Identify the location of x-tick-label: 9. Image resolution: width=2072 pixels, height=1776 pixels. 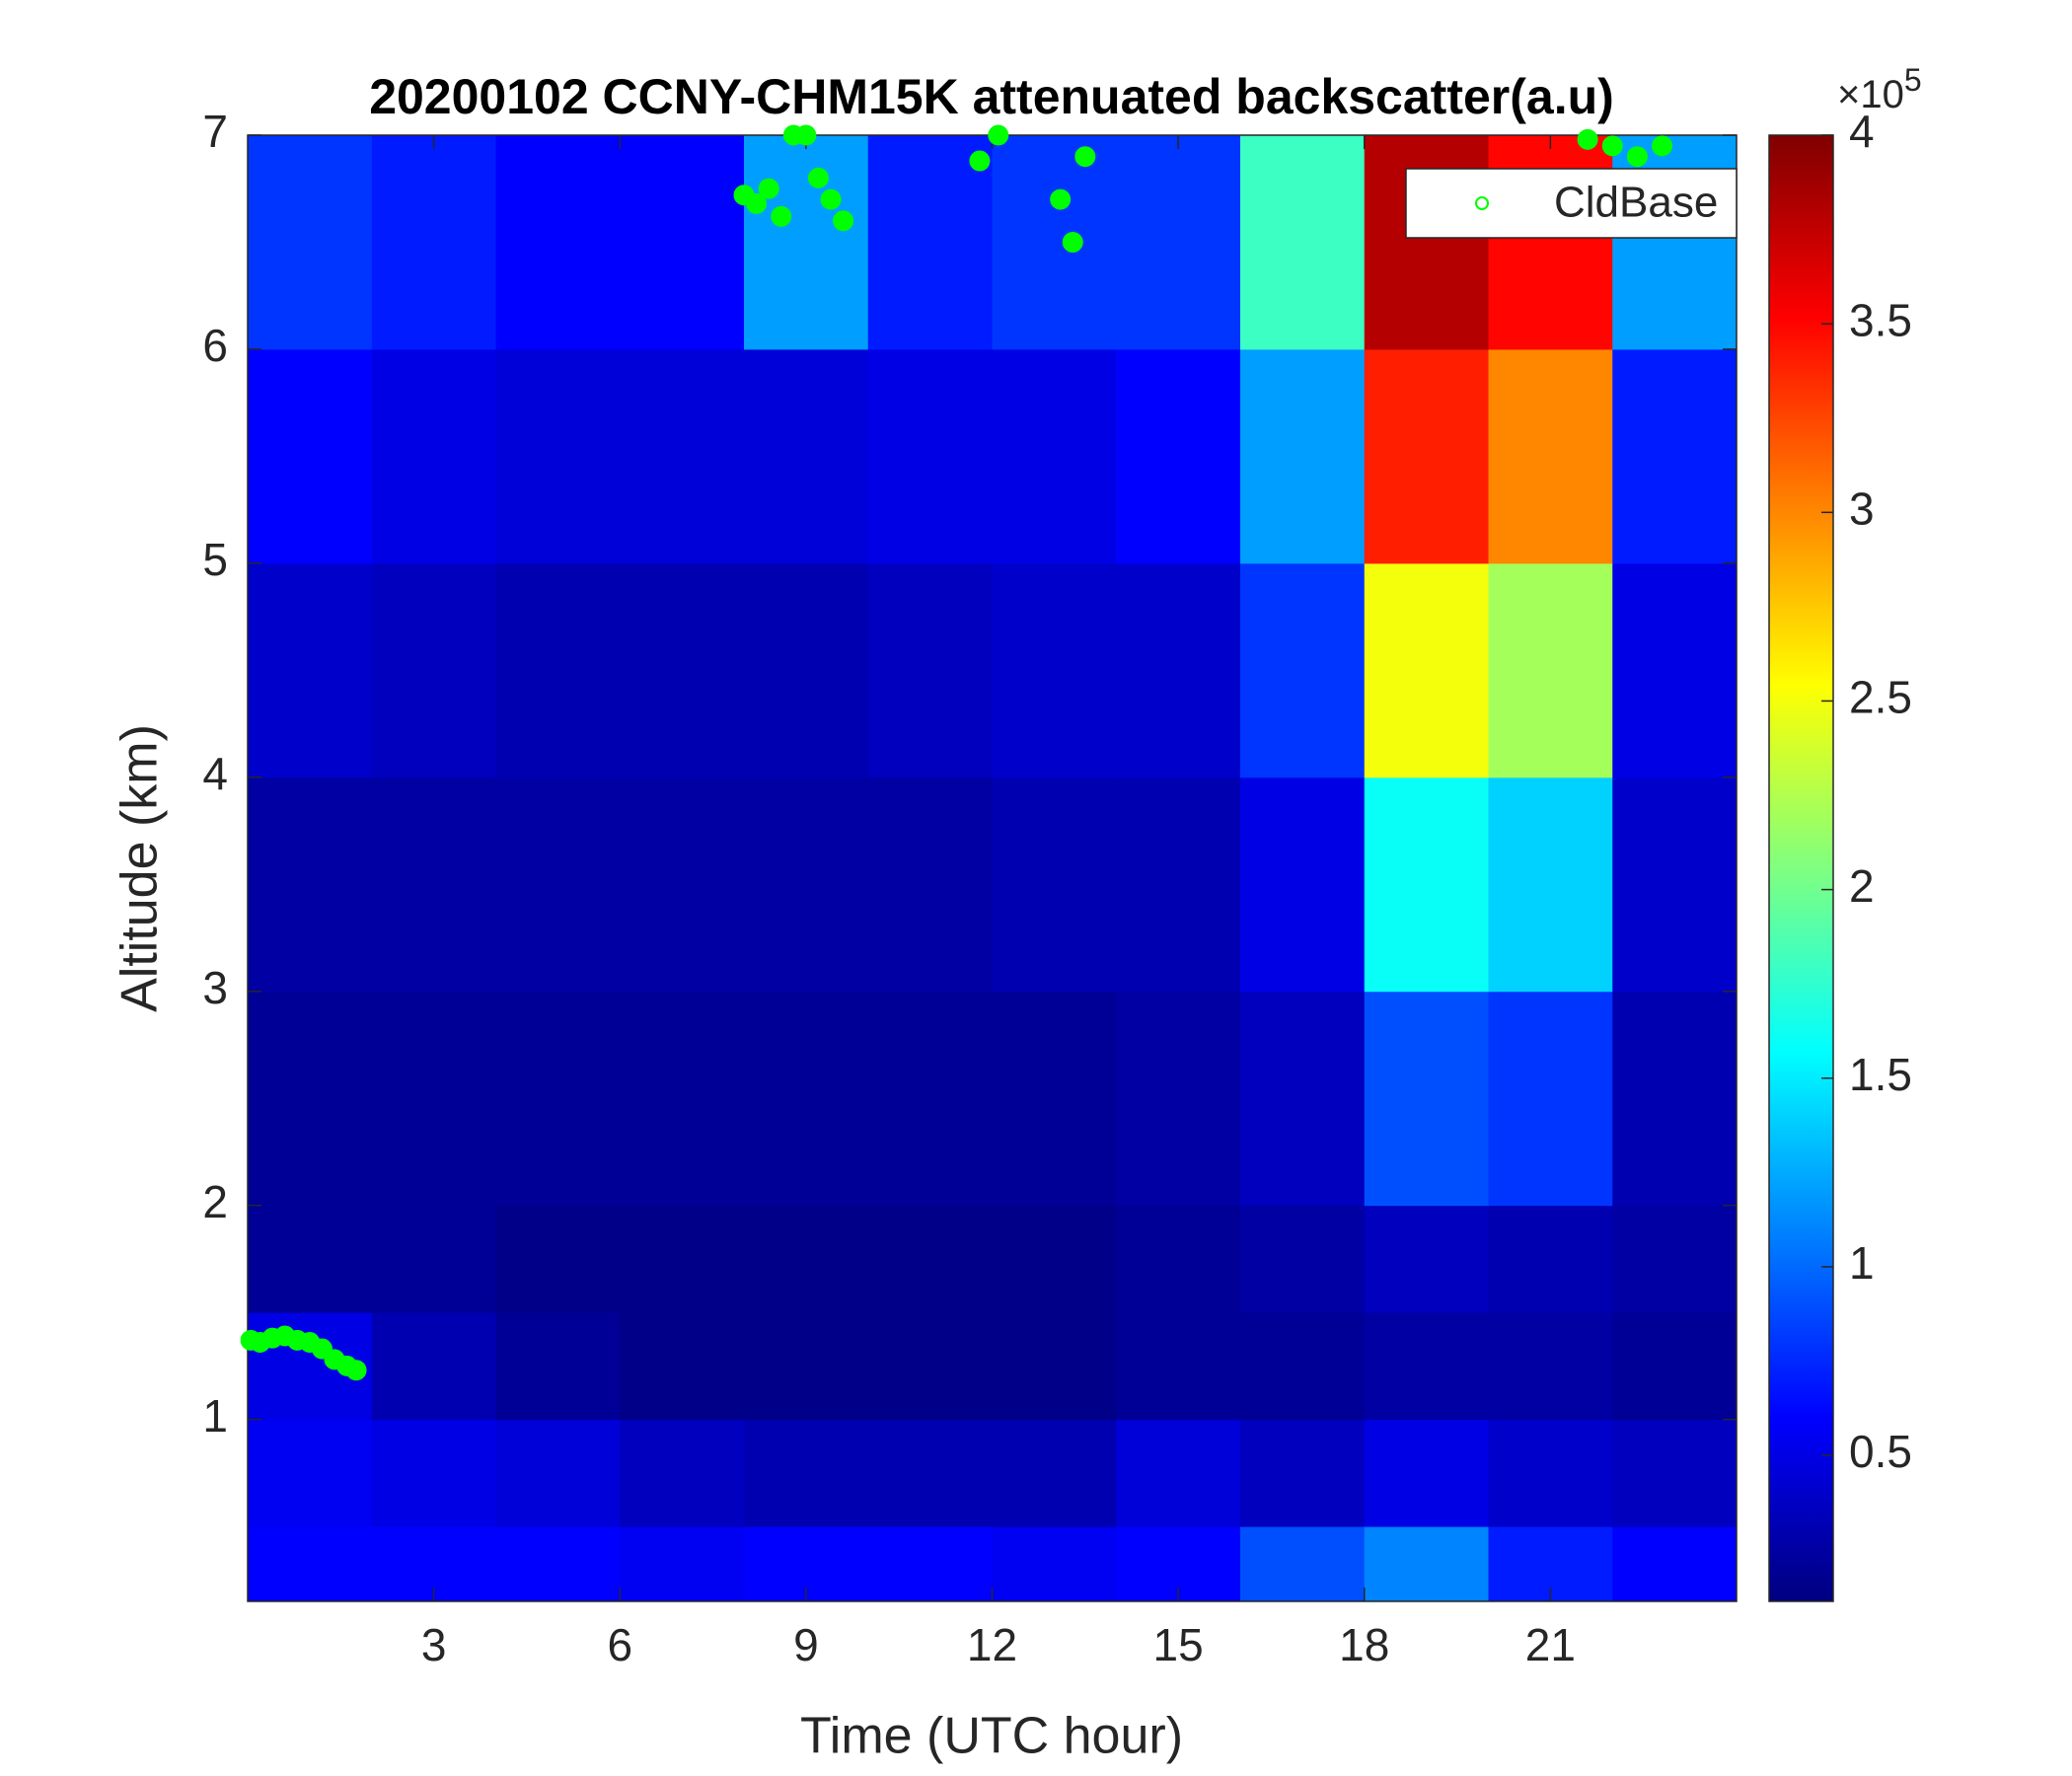
(806, 1645).